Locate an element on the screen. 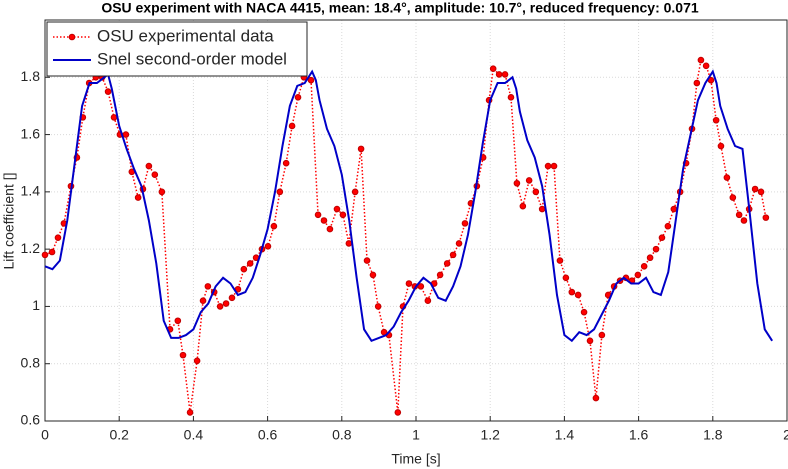  y-tick-label: 0.6 is located at coordinates (31, 420).